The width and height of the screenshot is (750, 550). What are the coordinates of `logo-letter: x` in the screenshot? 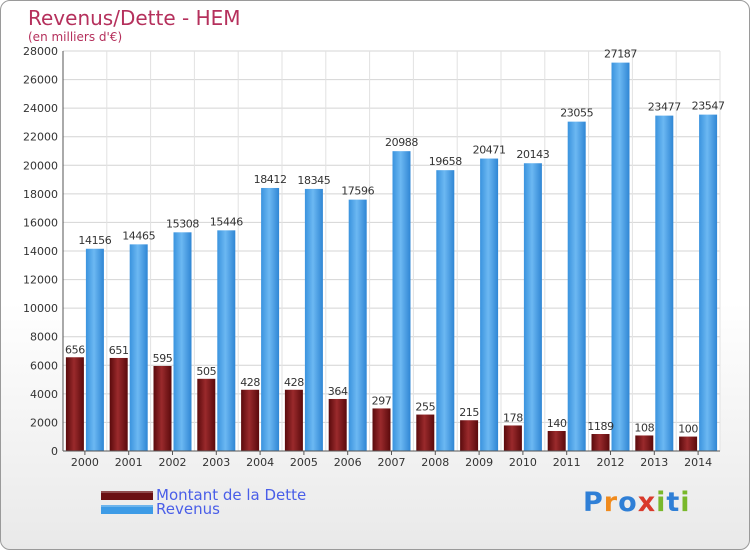 It's located at (647, 502).